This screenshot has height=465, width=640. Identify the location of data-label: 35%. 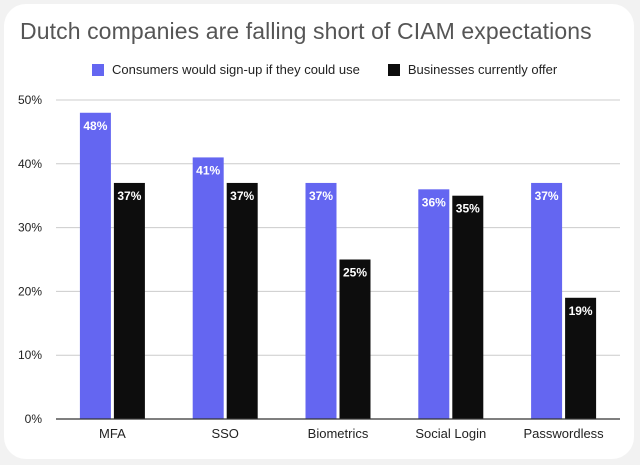
(468, 209).